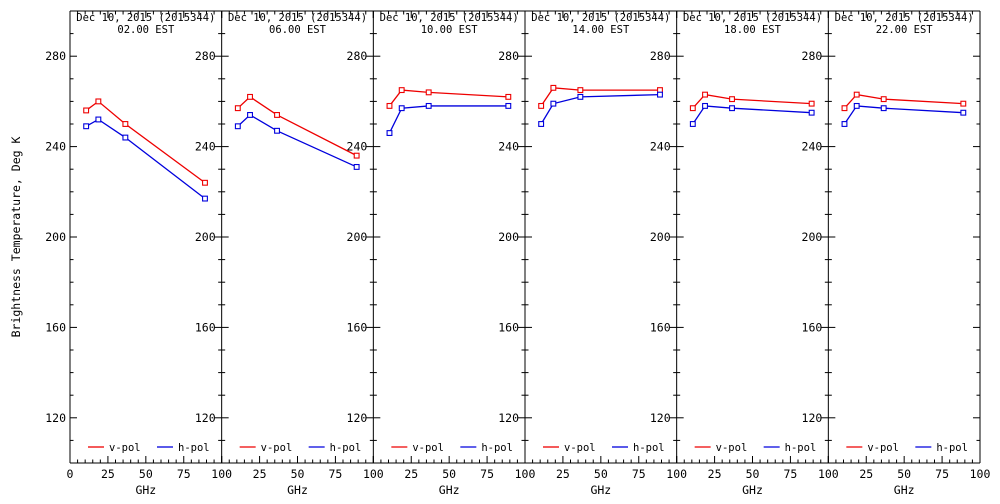 The height and width of the screenshot is (504, 1000). Describe the element at coordinates (70, 474) in the screenshot. I see `x-tick-label: 0` at that location.